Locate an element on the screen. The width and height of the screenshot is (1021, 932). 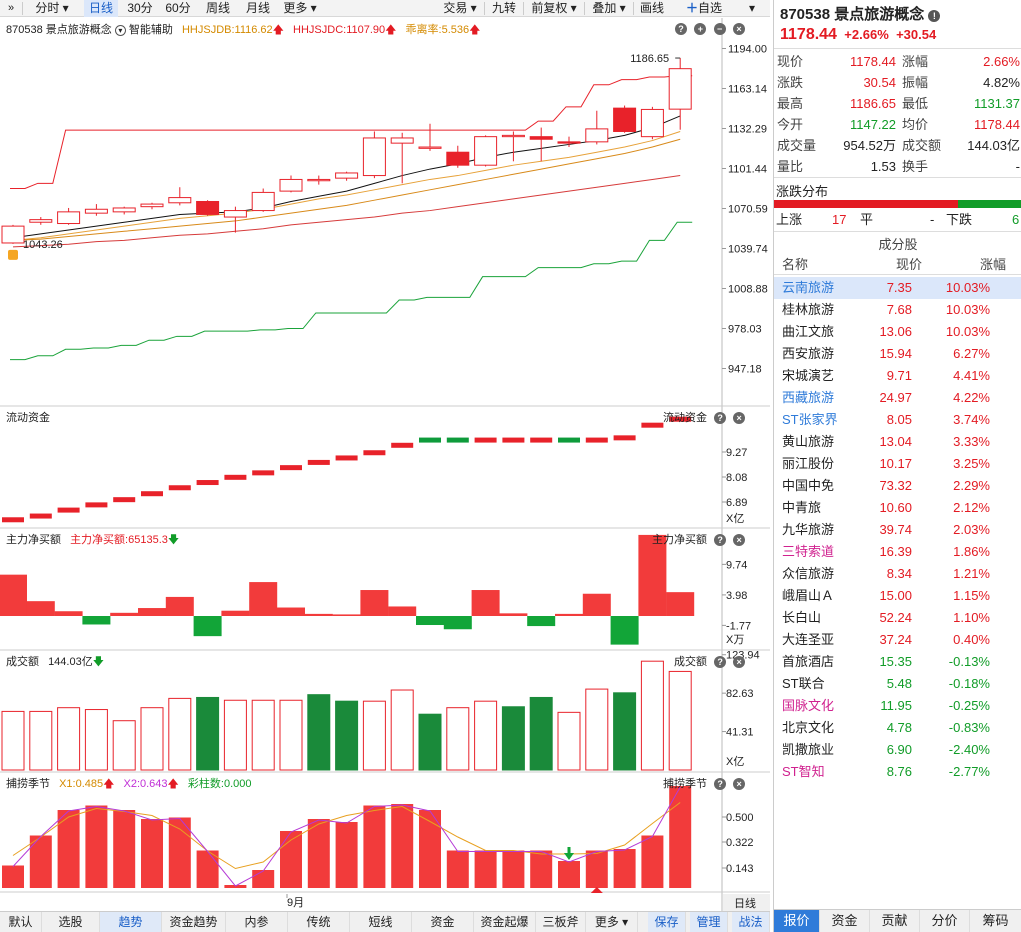
constituent-row: ST张家界 8.05 3.74% is located at coordinates (897, 420).